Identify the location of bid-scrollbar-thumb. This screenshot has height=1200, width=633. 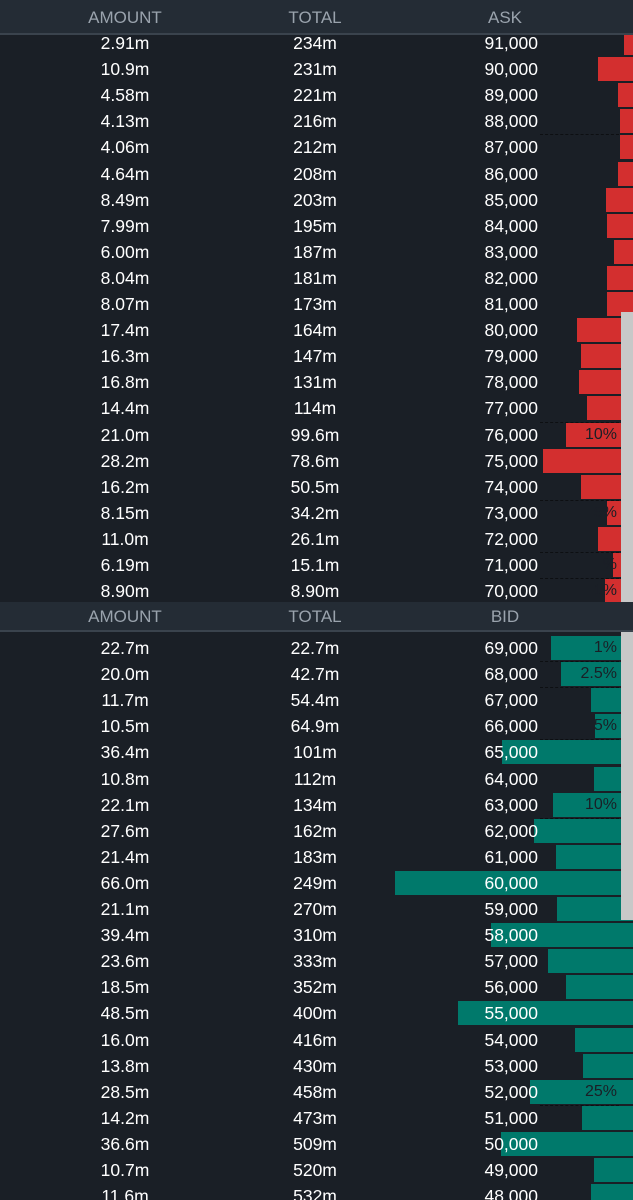
(627, 776).